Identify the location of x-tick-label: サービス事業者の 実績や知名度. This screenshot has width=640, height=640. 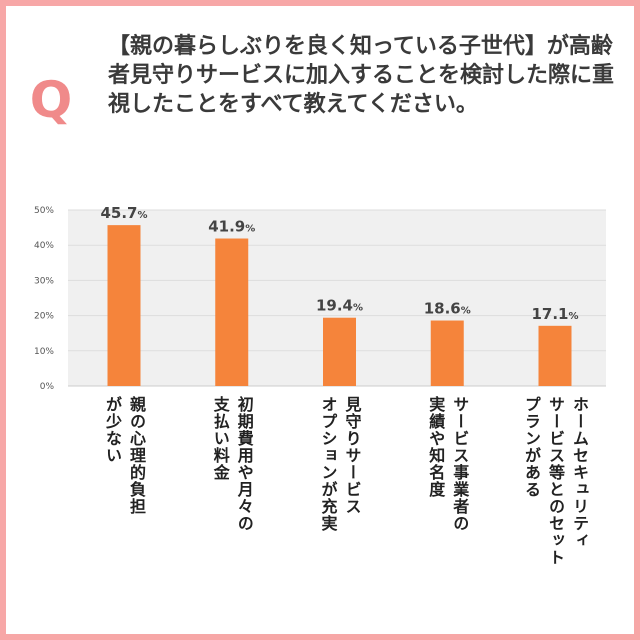
(448, 464).